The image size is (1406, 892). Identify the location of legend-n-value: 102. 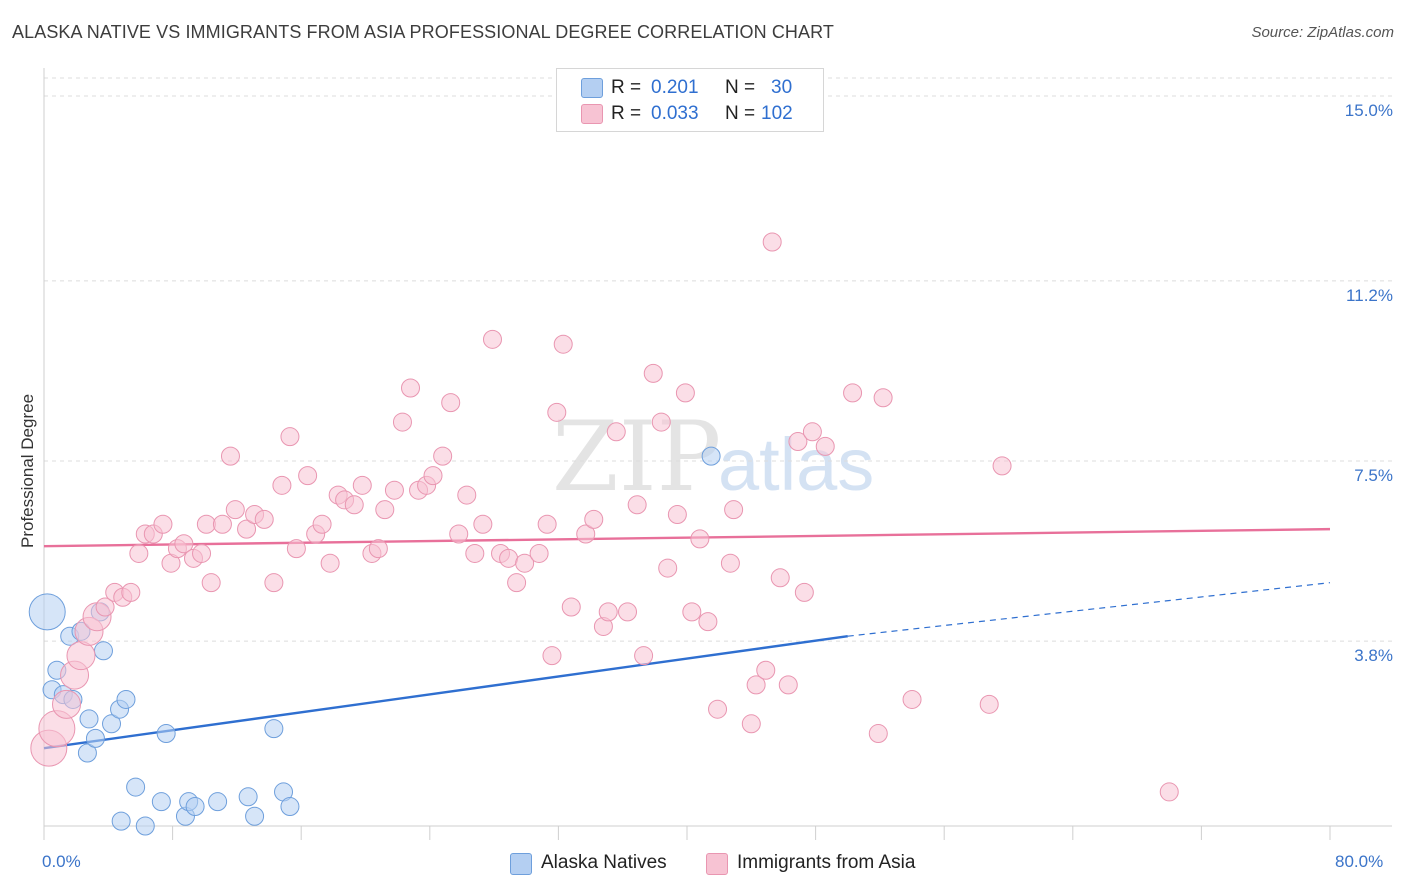
(777, 113).